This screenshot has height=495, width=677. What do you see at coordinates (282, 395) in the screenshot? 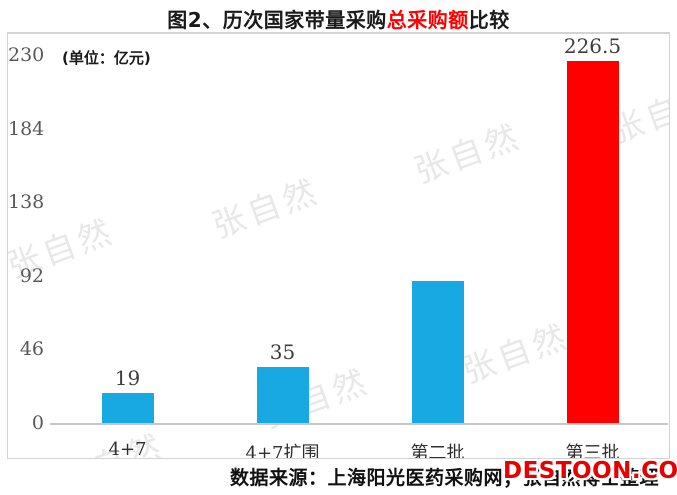
I see `bar-4+7扩围` at bounding box center [282, 395].